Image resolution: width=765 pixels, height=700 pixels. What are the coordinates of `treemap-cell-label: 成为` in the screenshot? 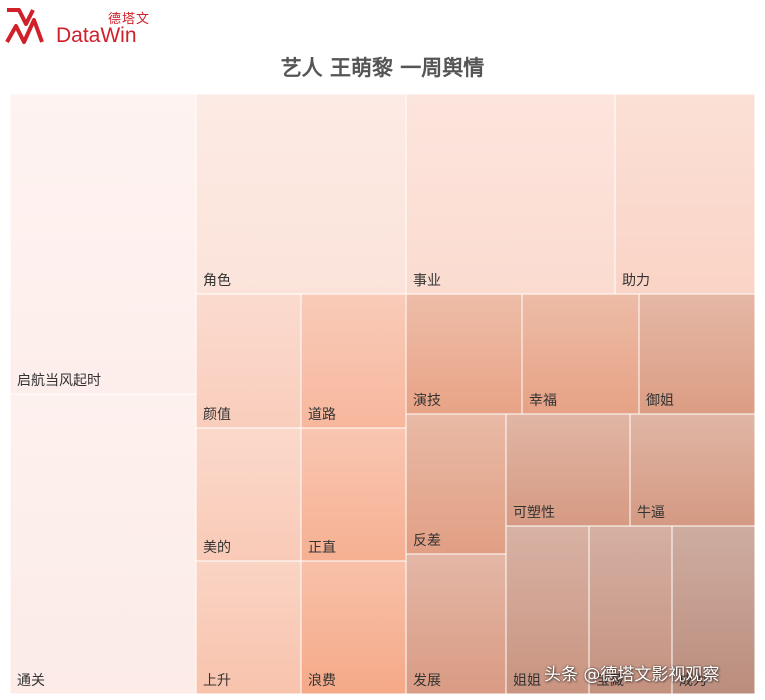 It's located at (693, 681).